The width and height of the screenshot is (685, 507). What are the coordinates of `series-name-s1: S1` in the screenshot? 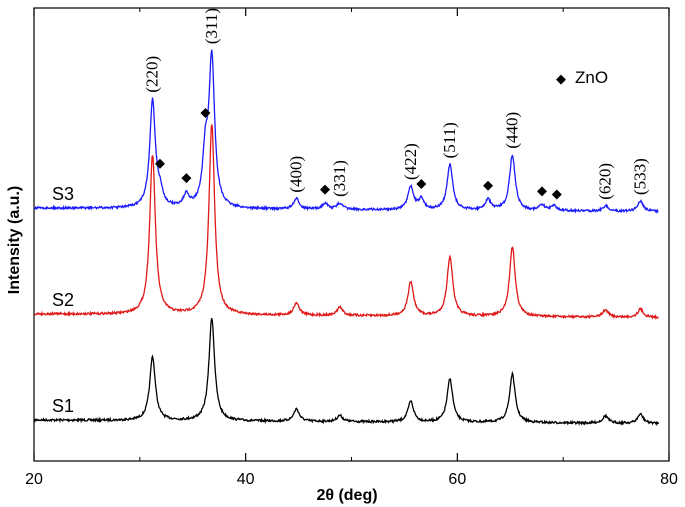 It's located at (63, 406).